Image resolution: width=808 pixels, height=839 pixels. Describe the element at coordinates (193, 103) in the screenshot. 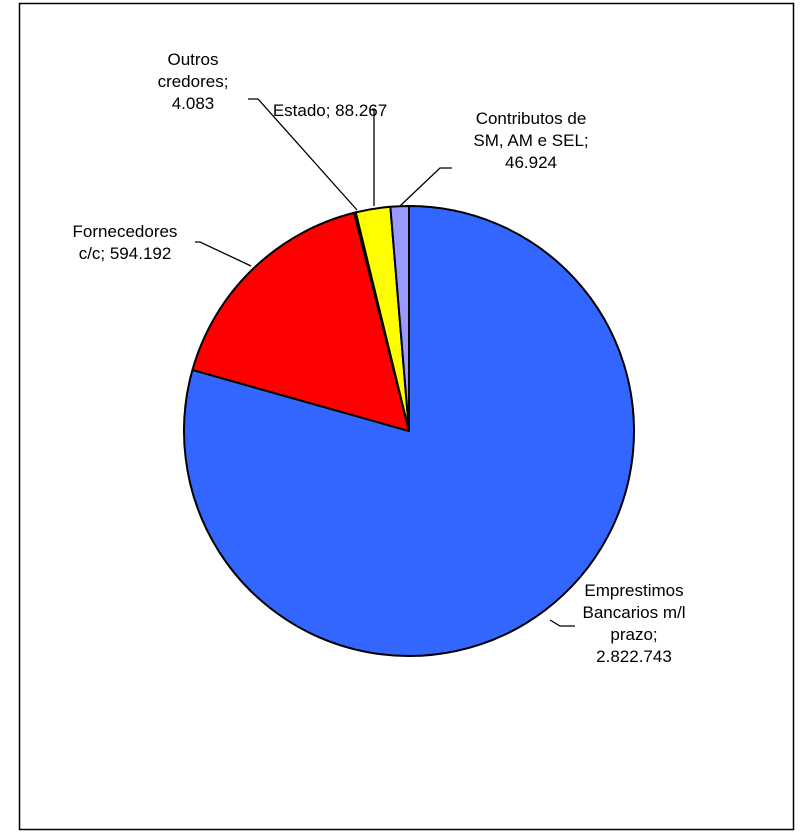

I see `data-label-line: 4.083` at that location.